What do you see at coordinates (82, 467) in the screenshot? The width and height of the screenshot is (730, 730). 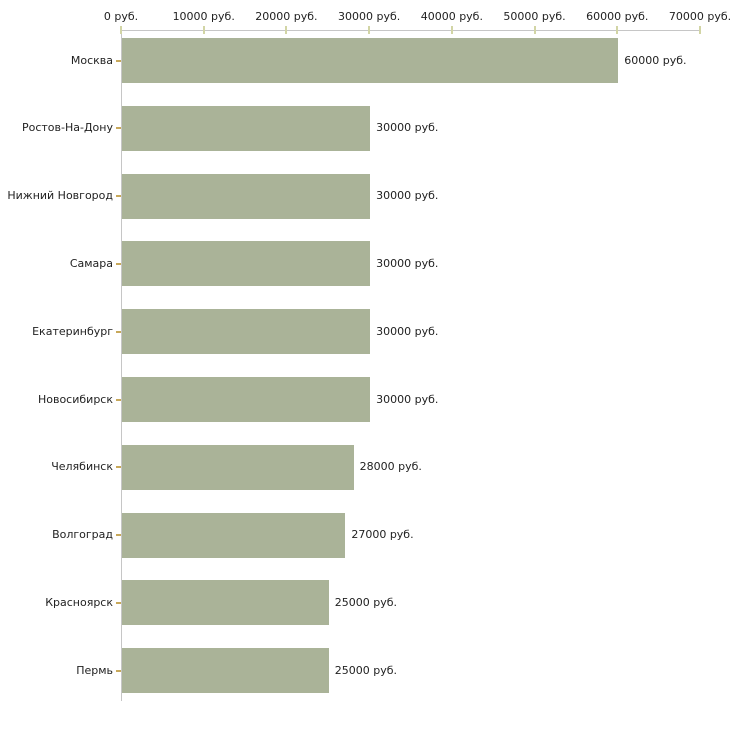 I see `category-label: Челябинск` at bounding box center [82, 467].